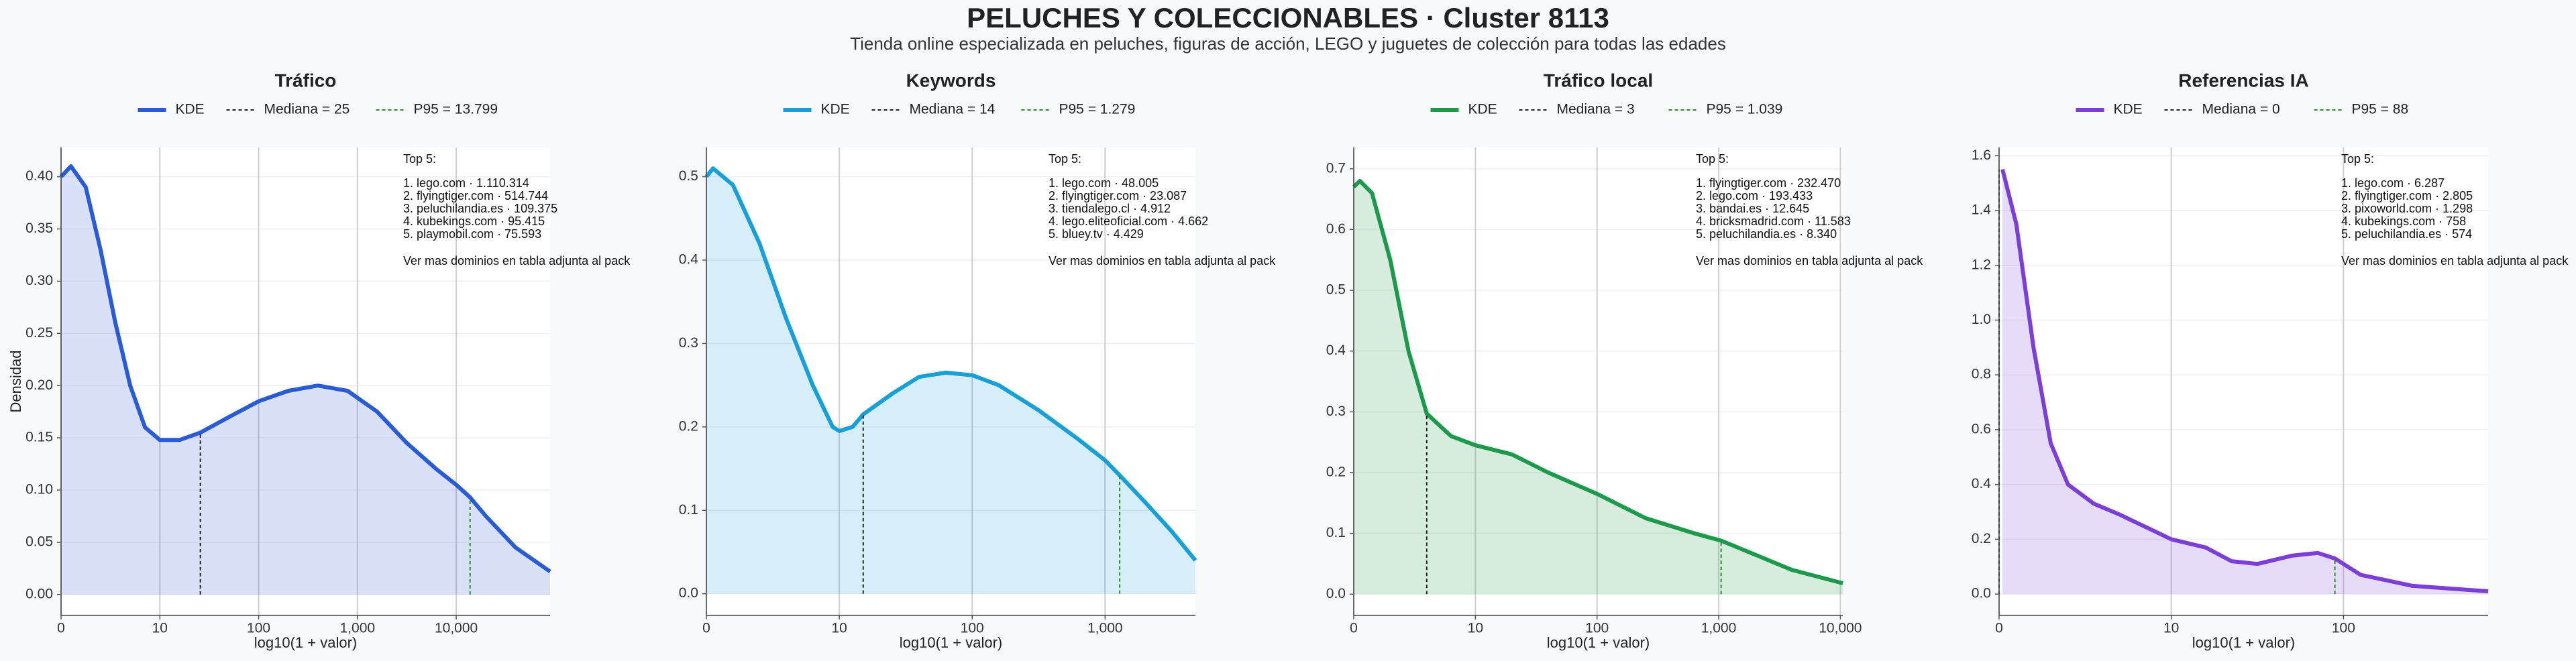  I want to click on annotation-item: 1. flyingtiger.com · 232.470, so click(1768, 183).